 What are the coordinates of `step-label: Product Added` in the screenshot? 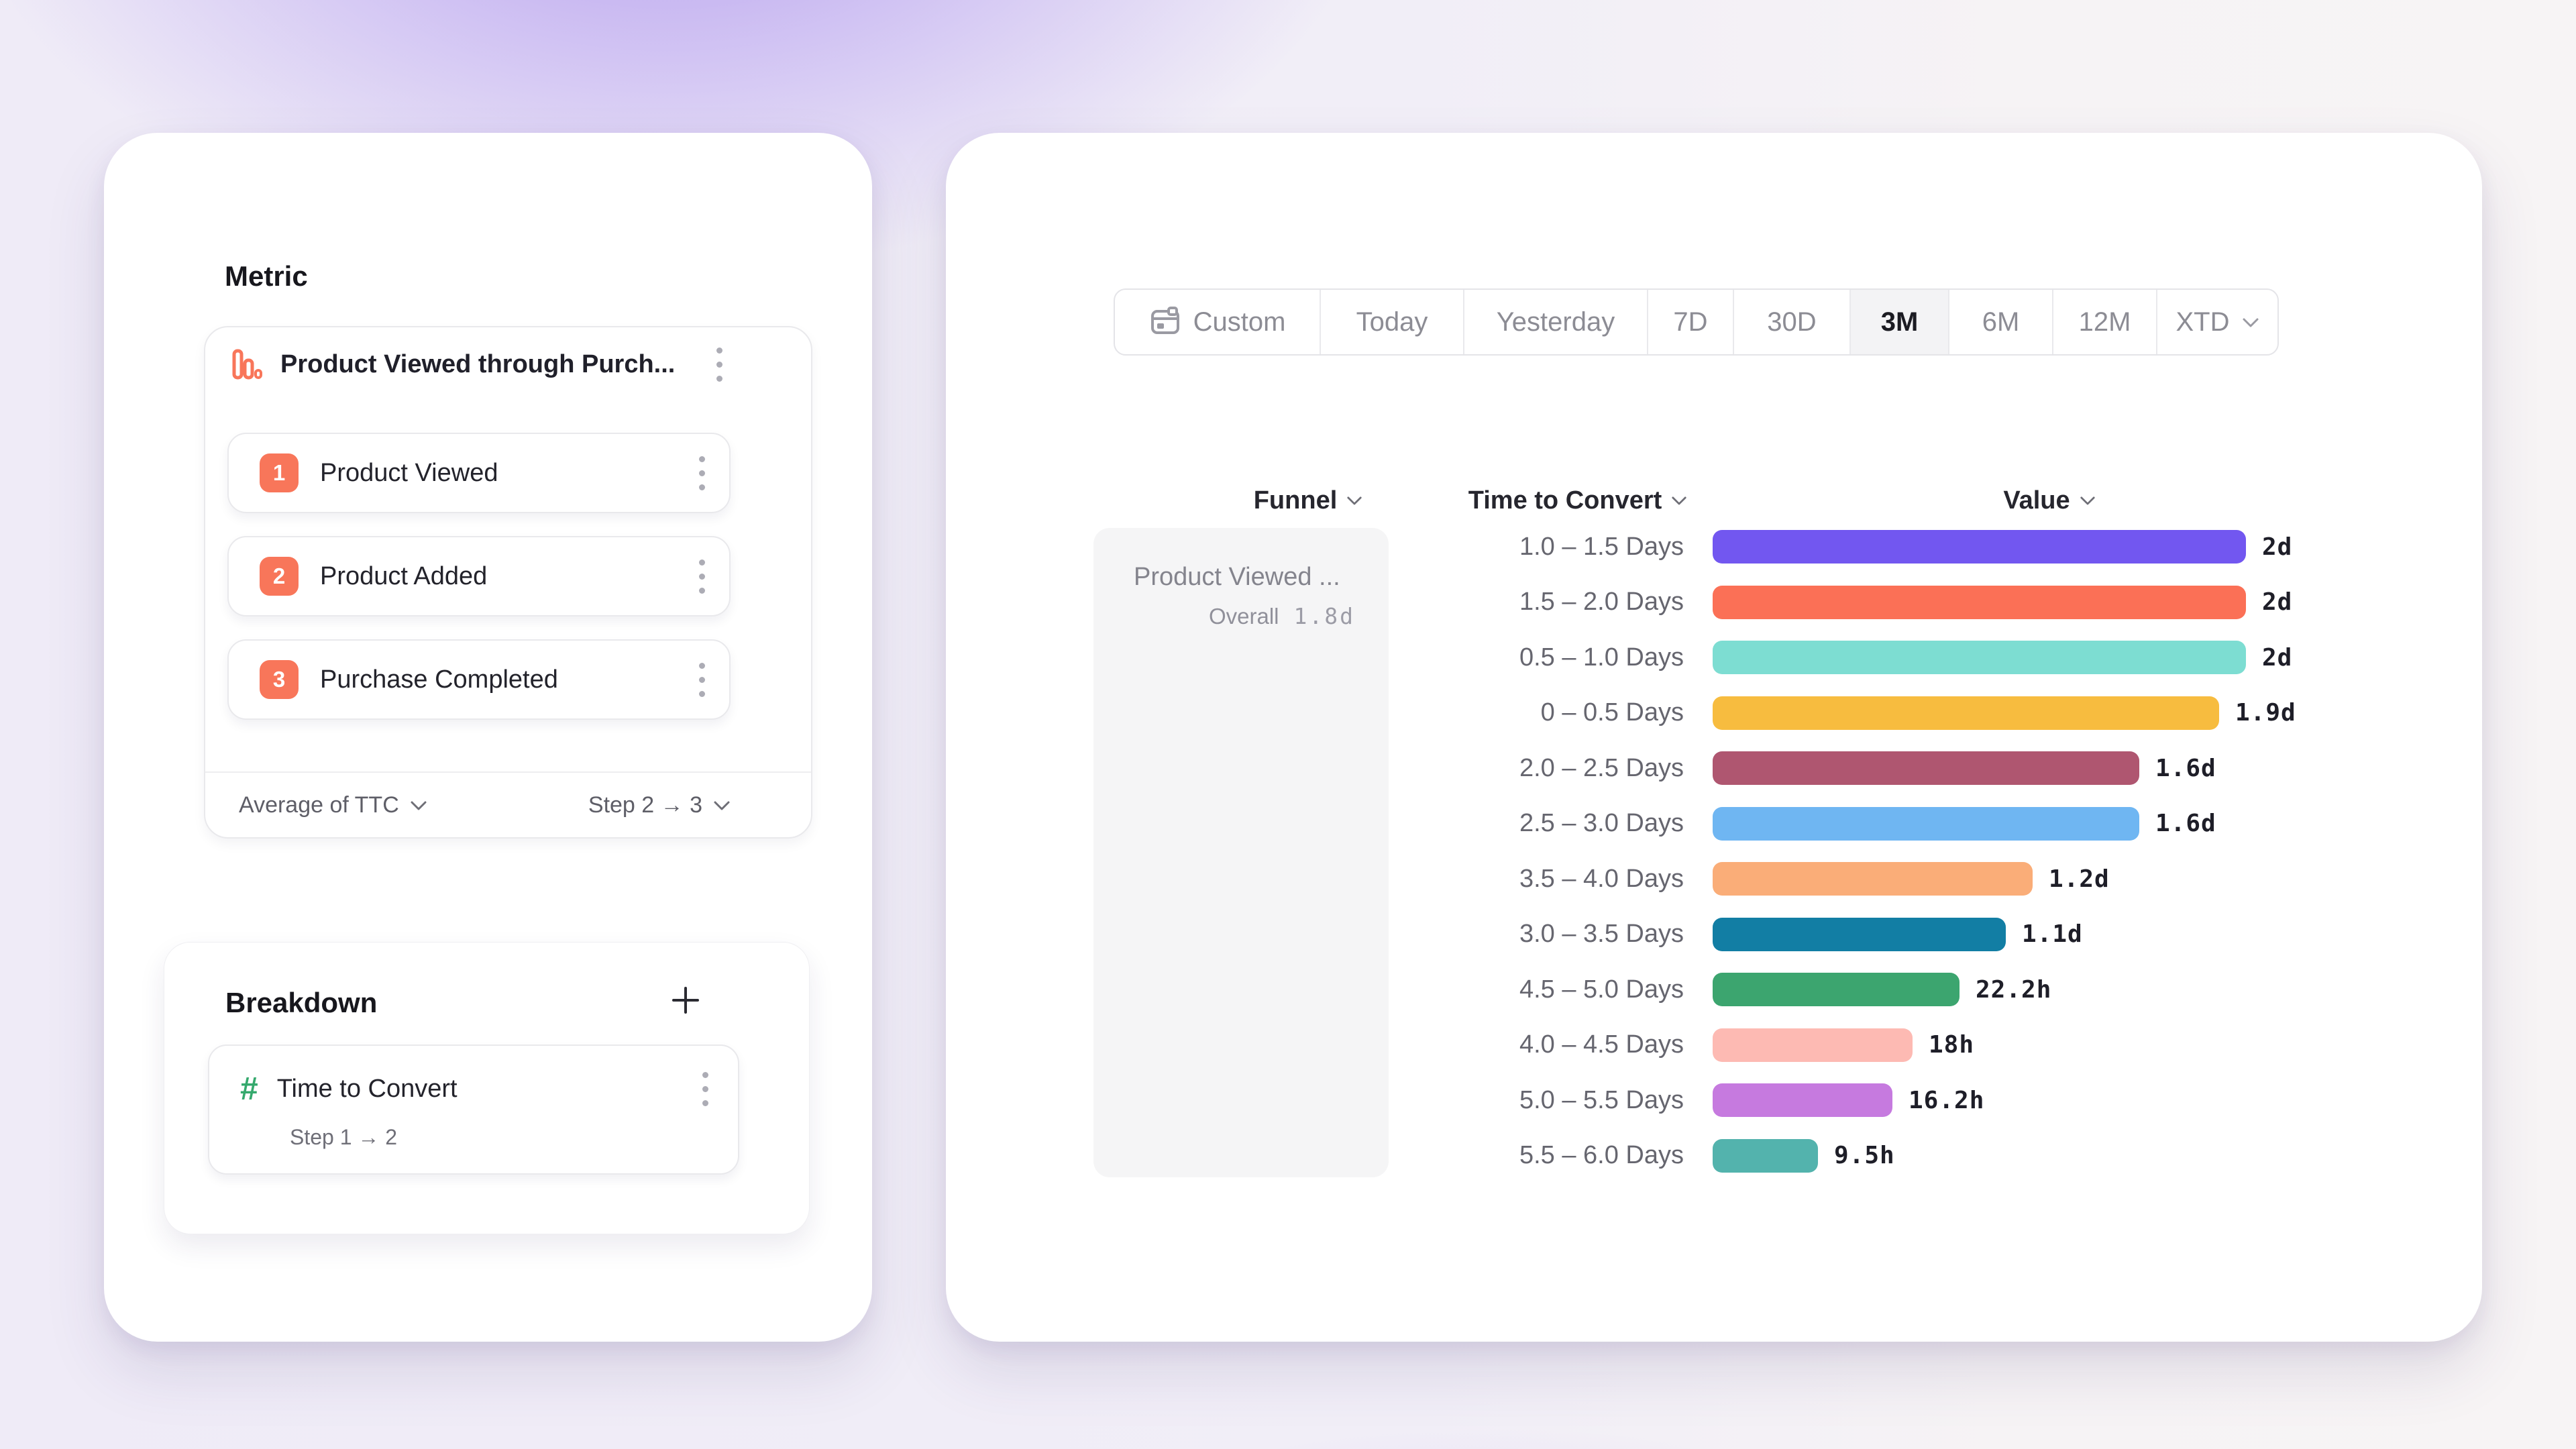 It's located at (404, 575).